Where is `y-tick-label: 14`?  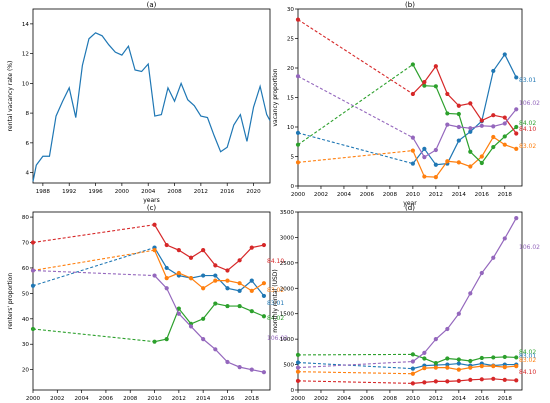 y-tick-label: 14 is located at coordinates (26, 25).